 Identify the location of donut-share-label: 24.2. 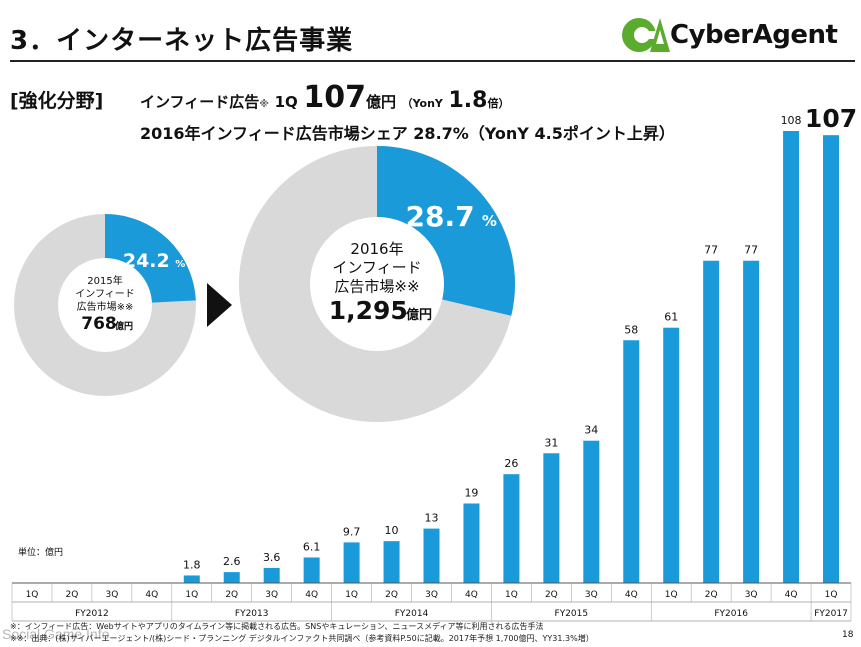
(146, 261).